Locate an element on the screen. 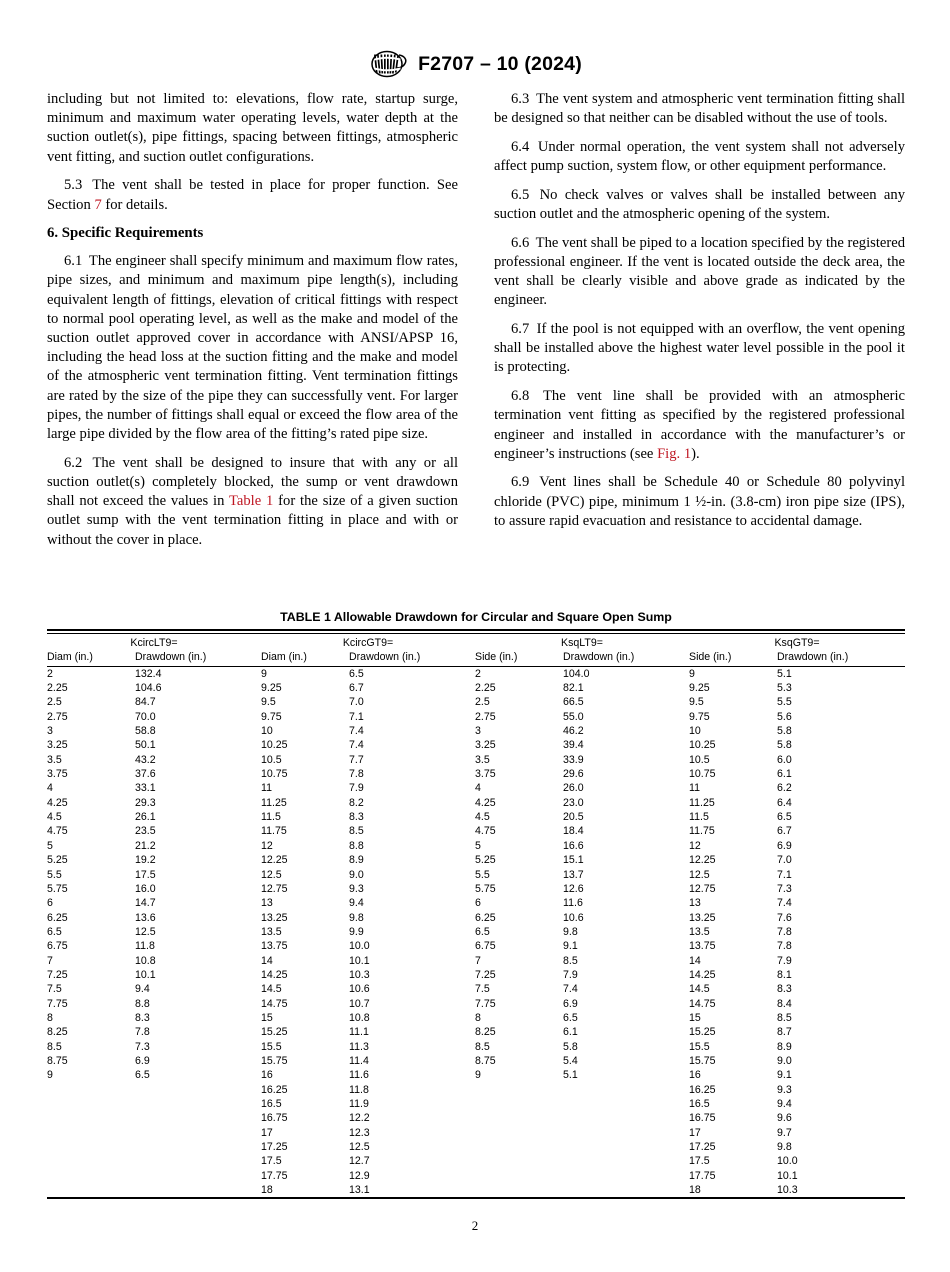 Image resolution: width=950 pixels, height=1272 pixels. section-number-6-3: 6.3 is located at coordinates (520, 99).